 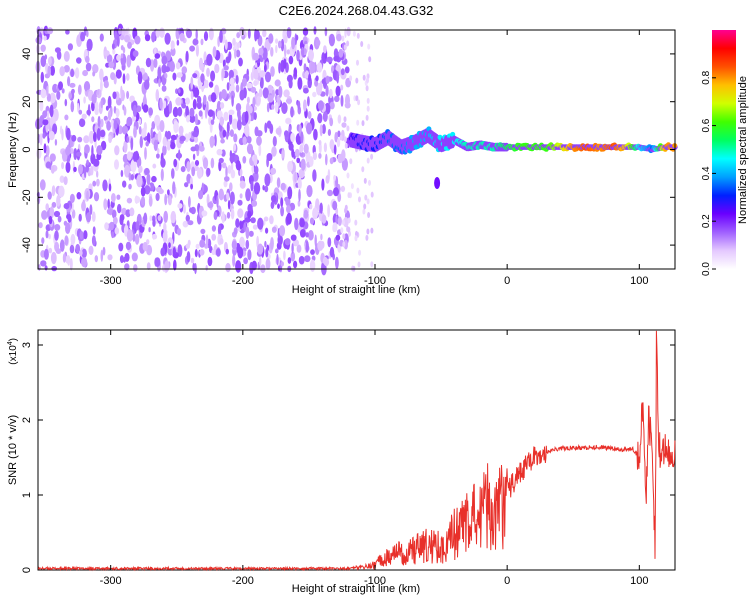 What do you see at coordinates (13, 339) in the screenshot?
I see `snr-multiplier-close: )` at bounding box center [13, 339].